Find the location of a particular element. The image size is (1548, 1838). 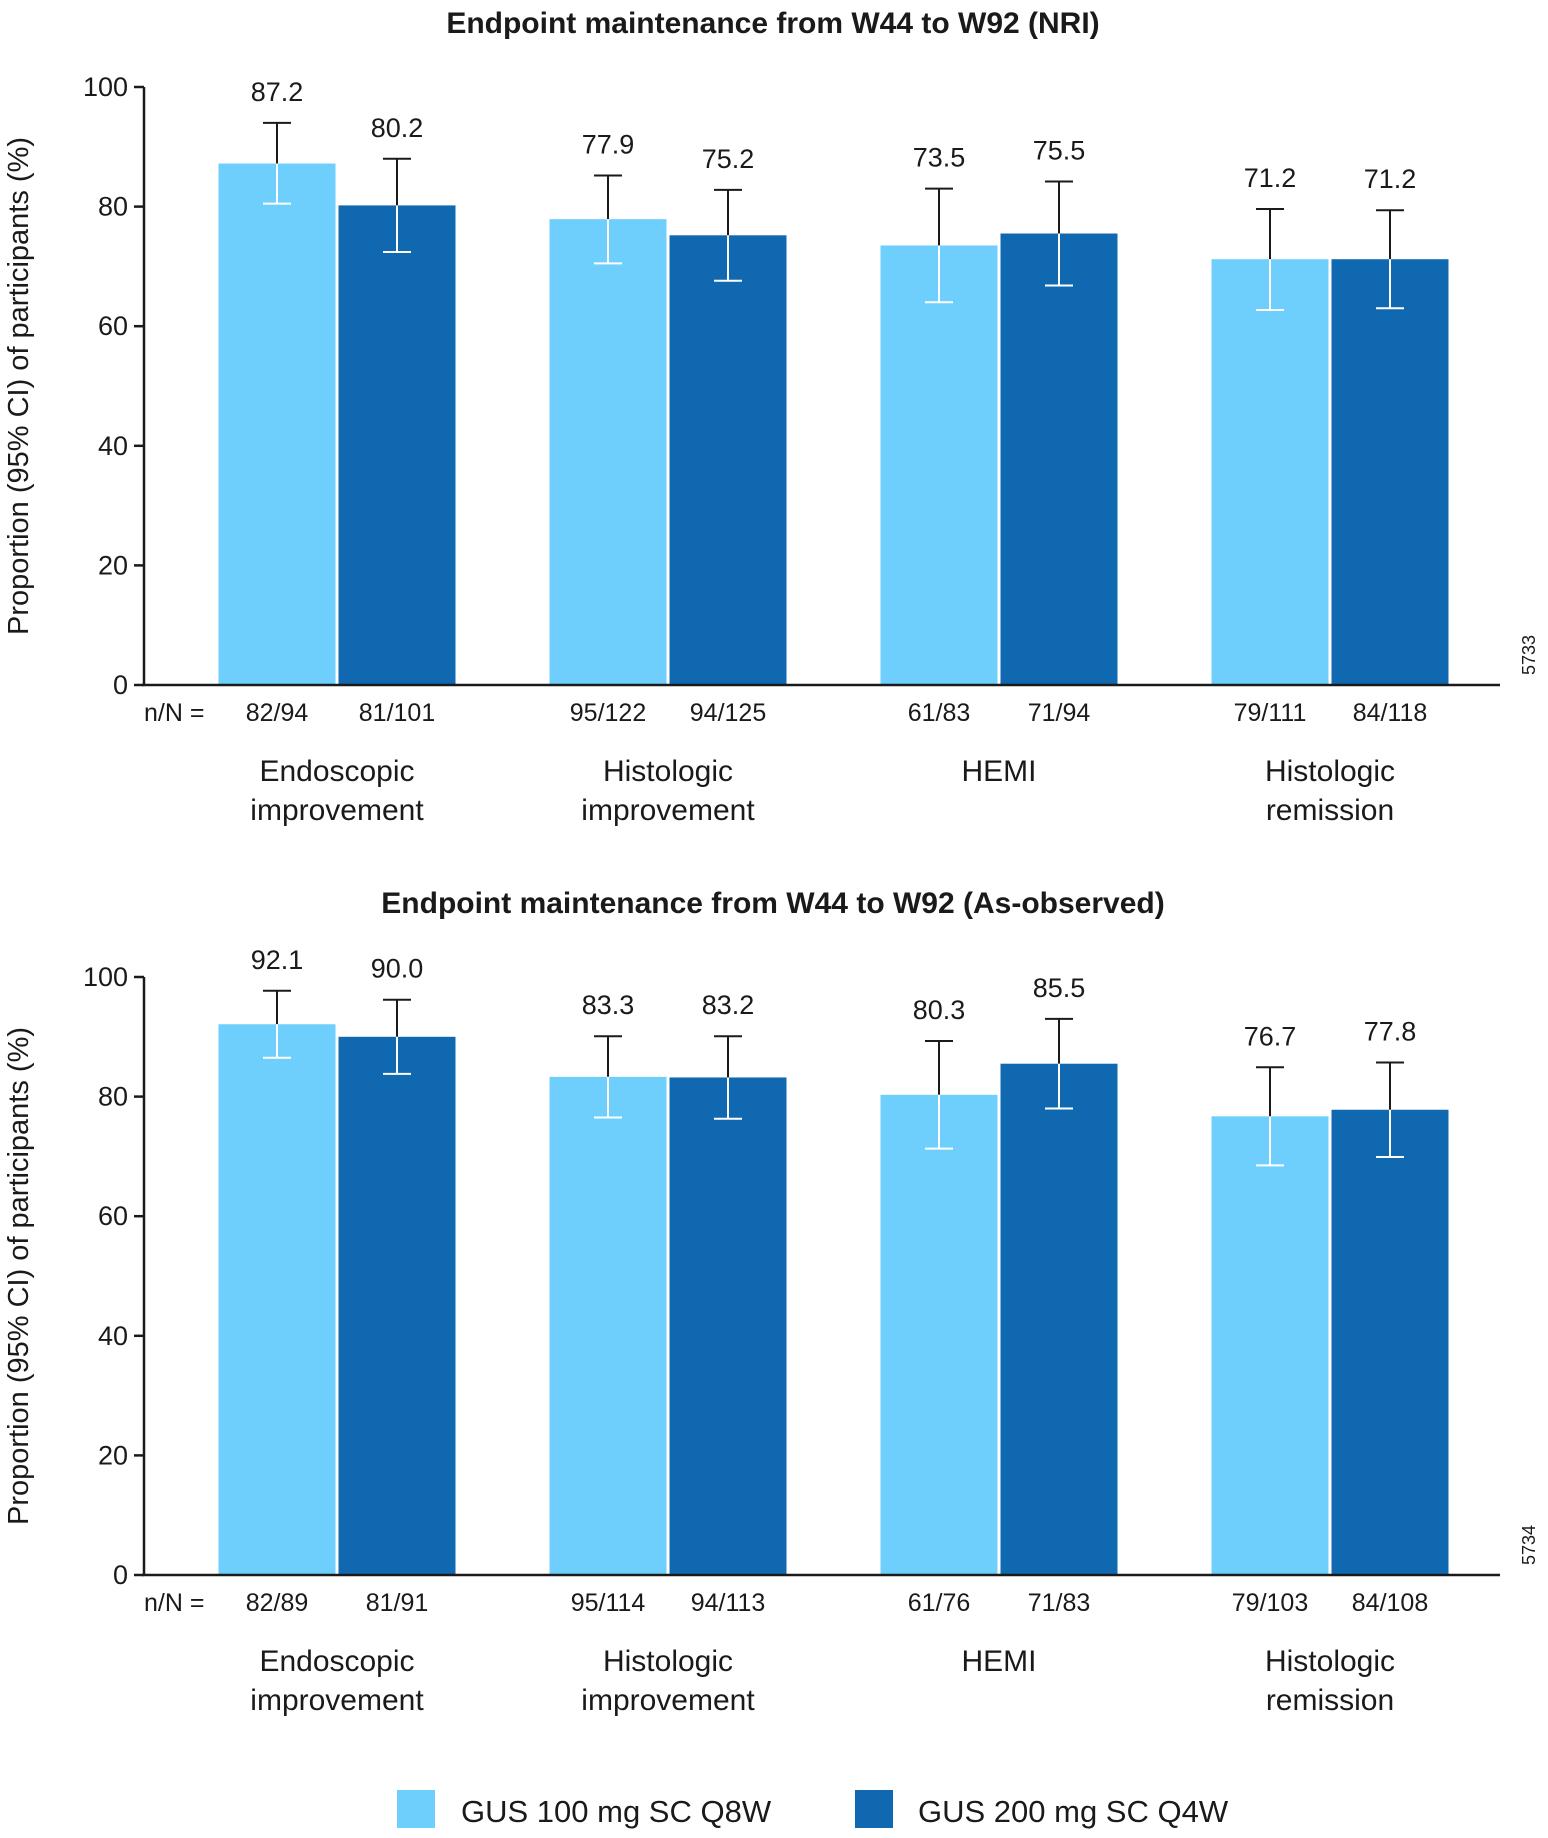

data-label: 75.5 is located at coordinates (1059, 150).